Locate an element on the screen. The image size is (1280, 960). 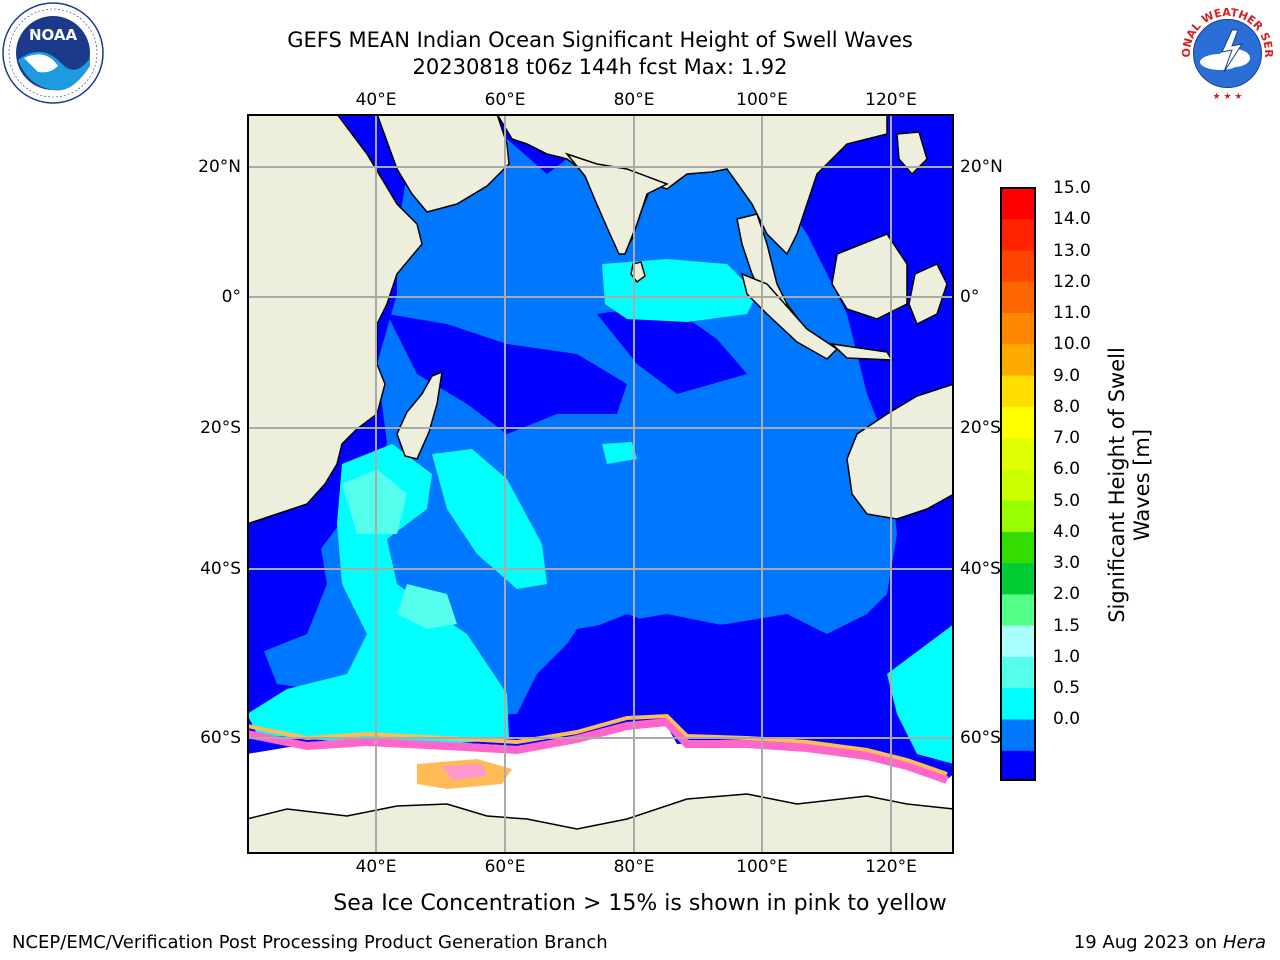
lon-tick-bottom: 120°E is located at coordinates (891, 867).